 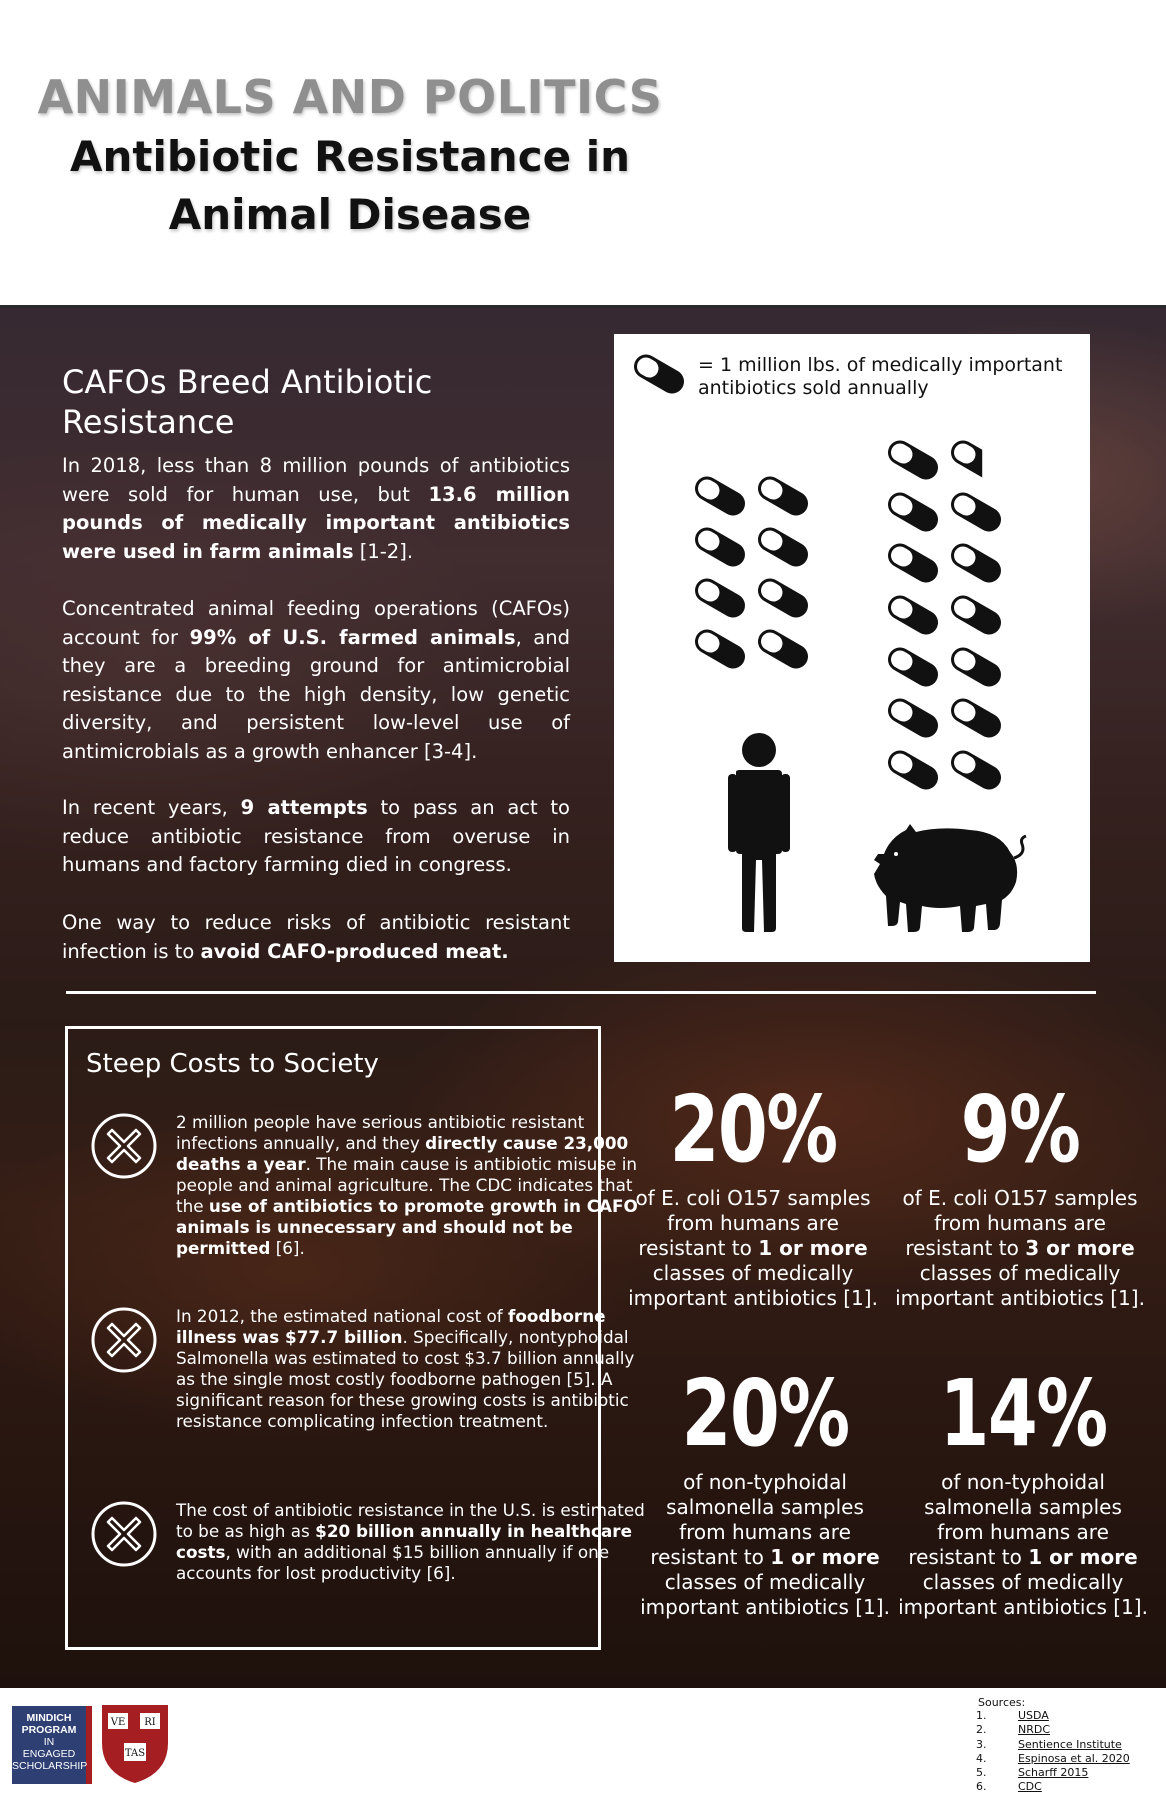 I want to click on stat-value: 14%, so click(x=1023, y=1413).